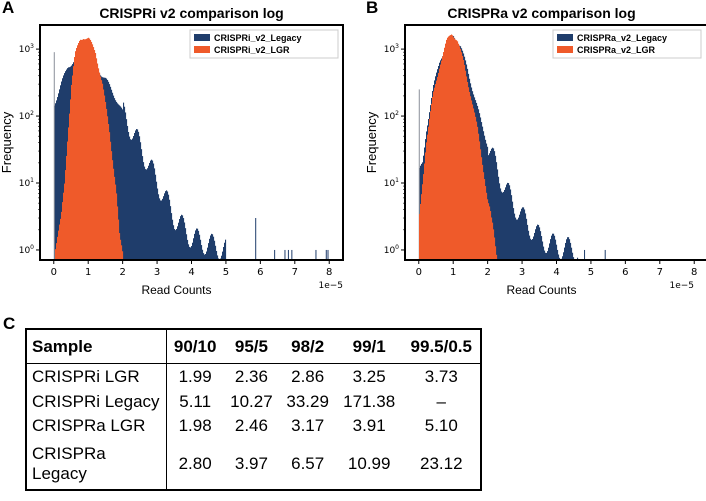  Describe the element at coordinates (251, 376) in the screenshot. I see `ratio-cell: 2.36` at that location.